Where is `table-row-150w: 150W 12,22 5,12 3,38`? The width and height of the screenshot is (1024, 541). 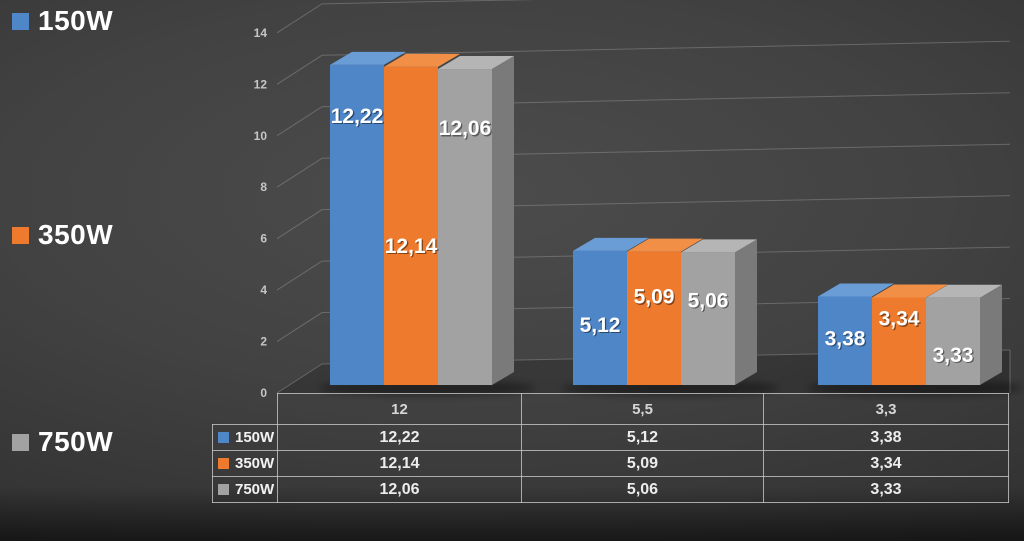
table-row-150w: 150W 12,22 5,12 3,38 is located at coordinates (610, 437).